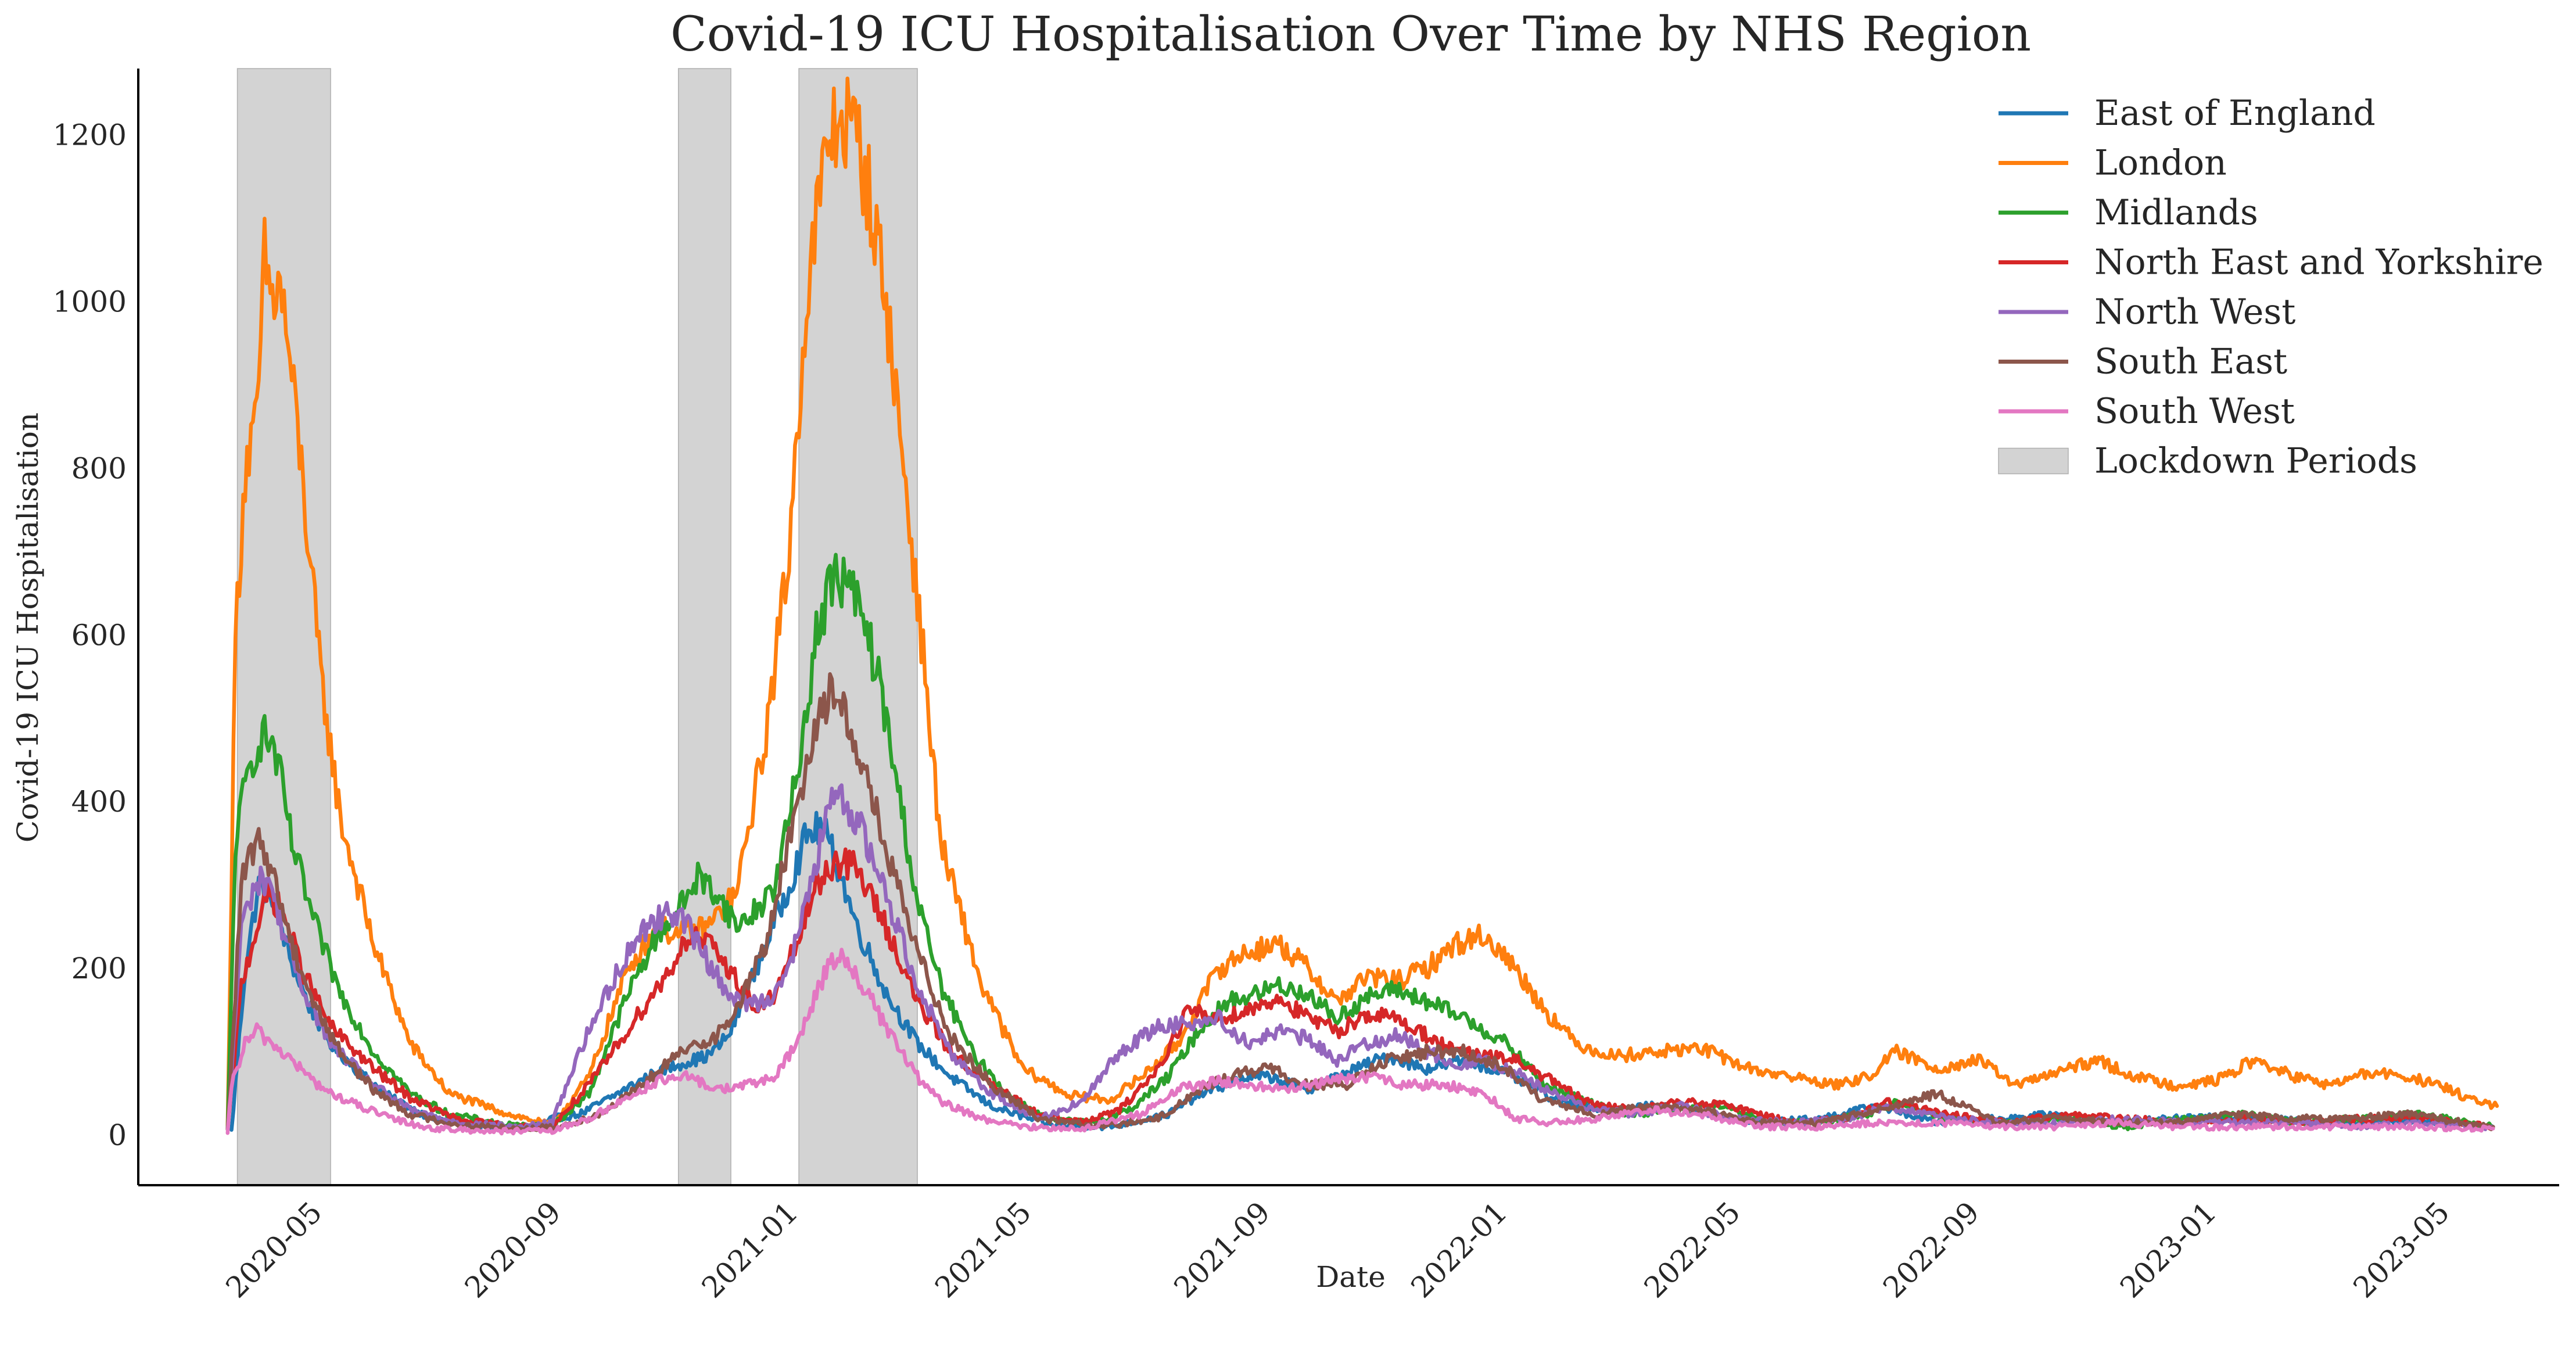  I want to click on y-tick-label: 1200, so click(90, 135).